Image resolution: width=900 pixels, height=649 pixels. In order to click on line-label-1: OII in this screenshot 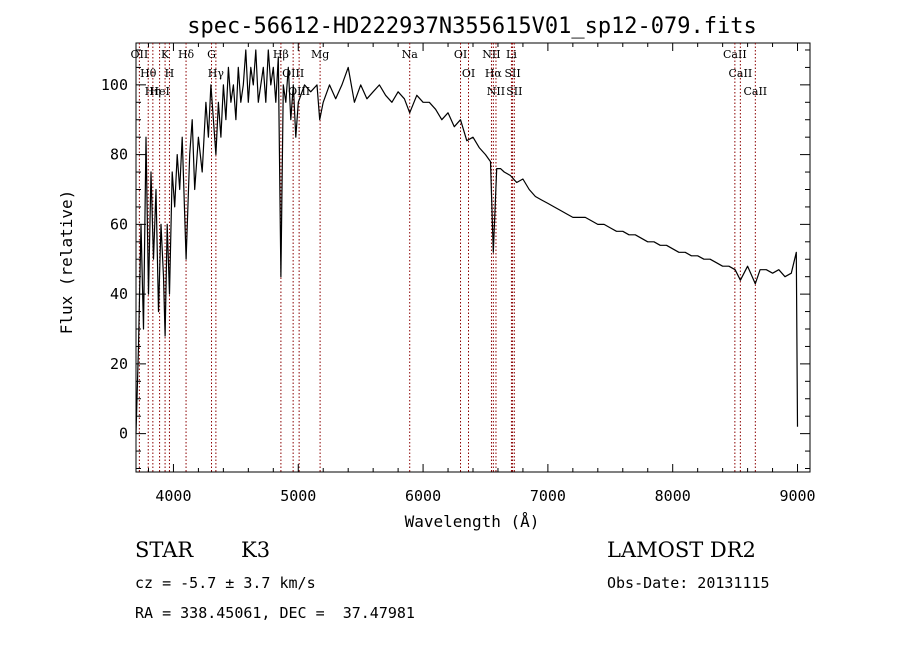, I will do `click(140, 54)`.